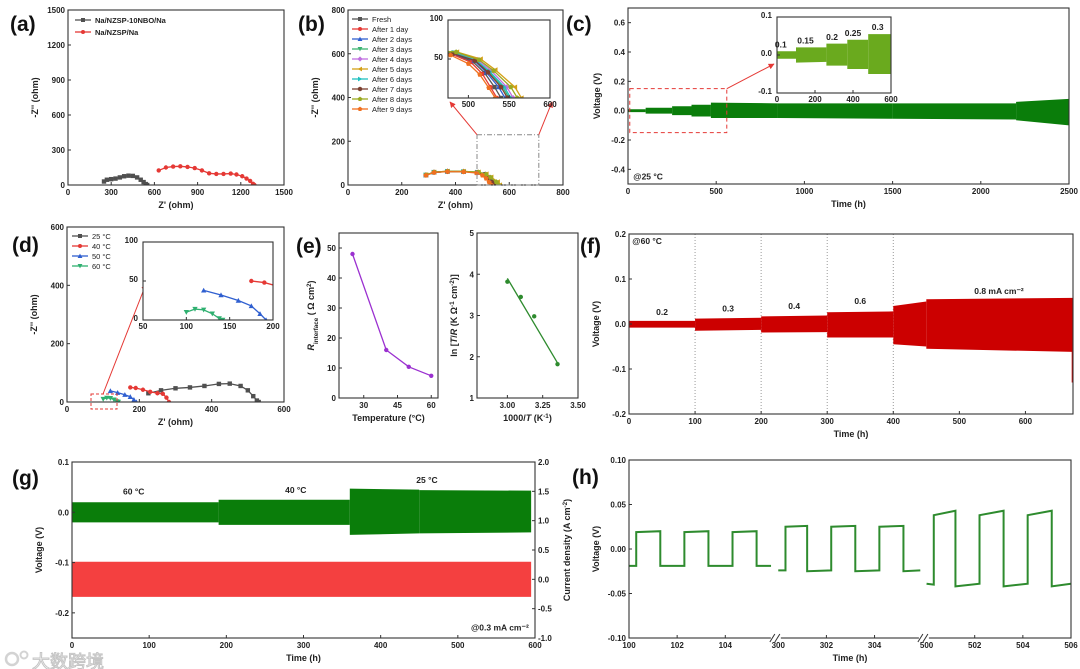 The height and width of the screenshot is (669, 1080). Describe the element at coordinates (59, 80) in the screenshot. I see `y-tick-label: 900` at that location.